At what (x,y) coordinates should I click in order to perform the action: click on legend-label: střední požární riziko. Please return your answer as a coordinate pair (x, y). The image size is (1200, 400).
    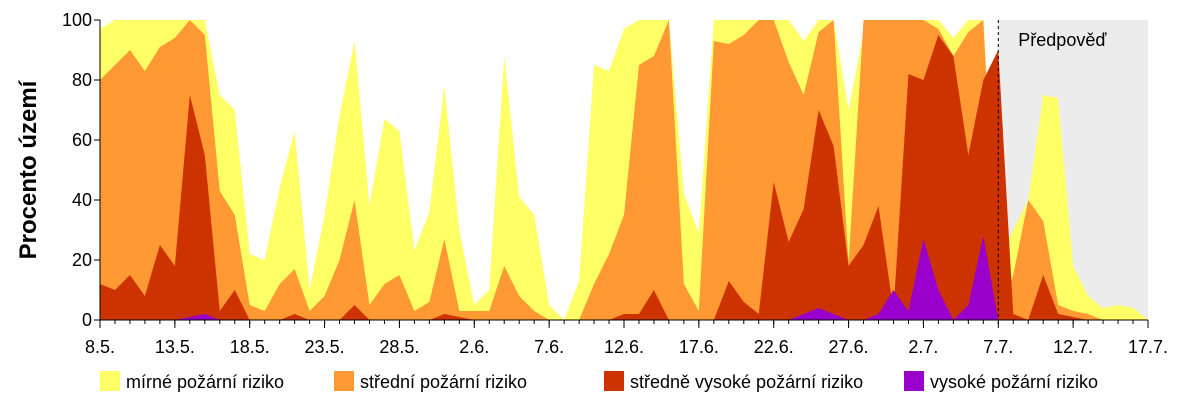
    Looking at the image, I should click on (443, 382).